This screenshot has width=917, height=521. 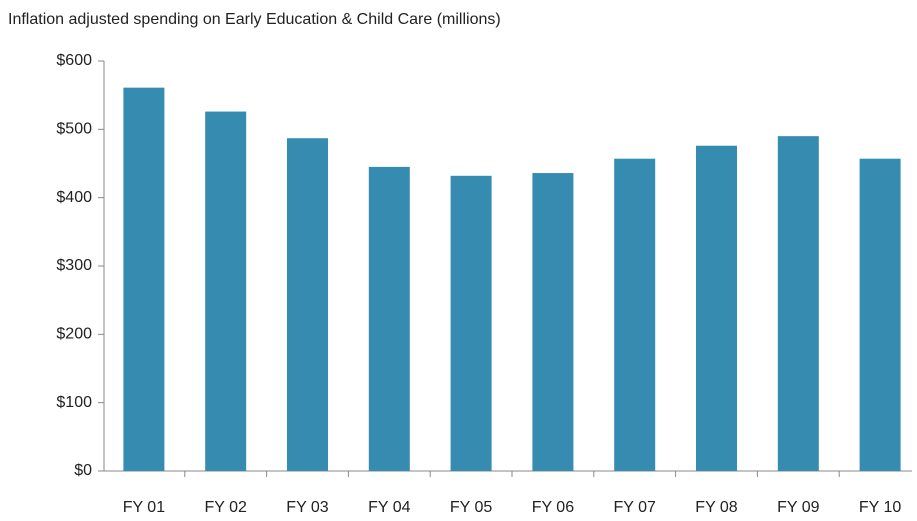 I want to click on y-tick-label: $500, so click(x=74, y=129).